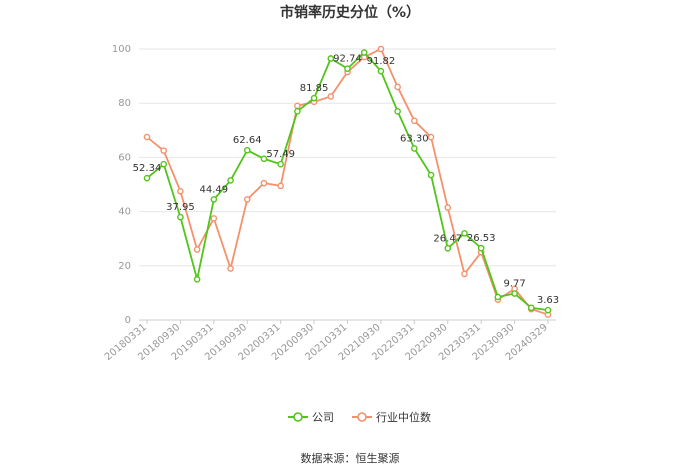 This screenshot has height=474, width=700. What do you see at coordinates (124, 103) in the screenshot?
I see `y-tick-label: 80` at bounding box center [124, 103].